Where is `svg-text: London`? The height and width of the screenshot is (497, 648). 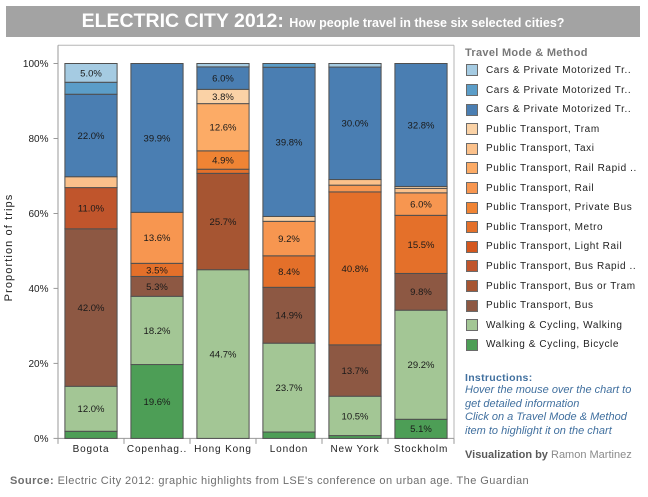 svg-text: London is located at coordinates (289, 449).